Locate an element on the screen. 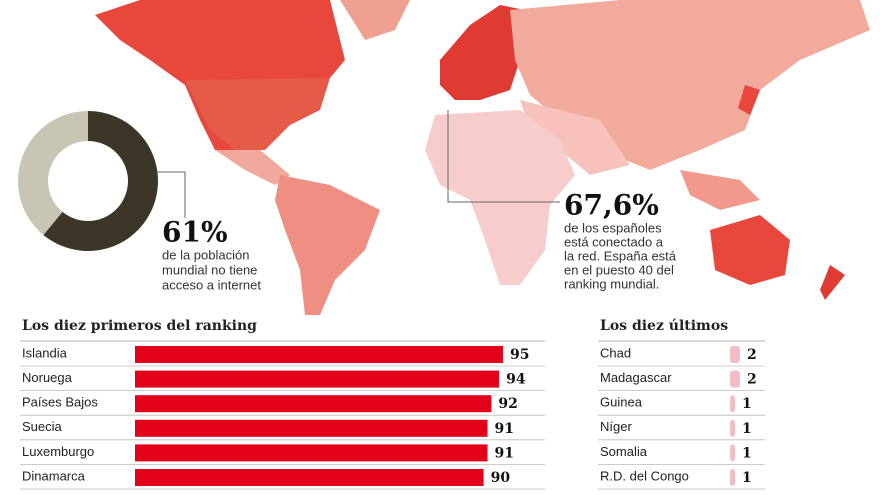  category-label: Islandia is located at coordinates (45, 352).